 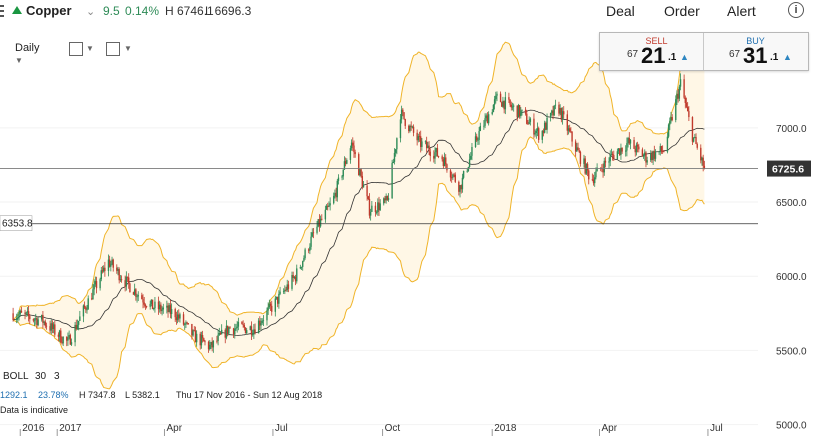 What do you see at coordinates (788, 170) in the screenshot?
I see `current-price-label: 6725.6` at bounding box center [788, 170].